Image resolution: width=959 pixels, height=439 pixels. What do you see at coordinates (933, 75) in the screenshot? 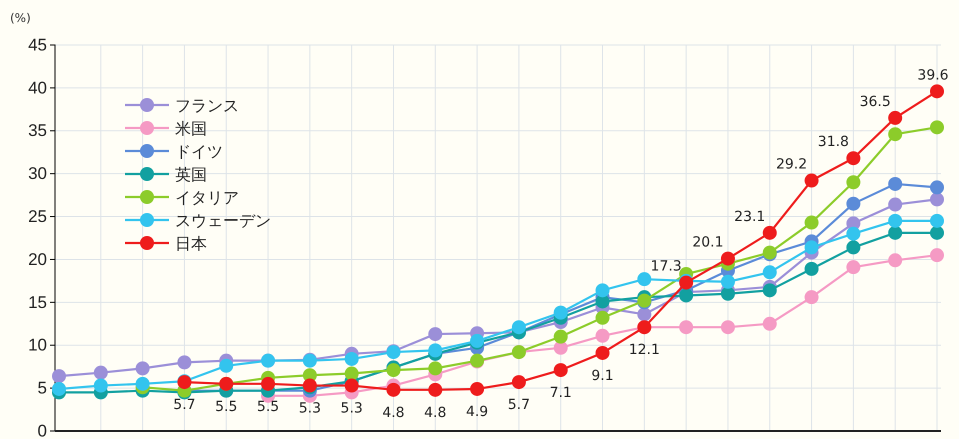
I see `data-label: 39.6` at bounding box center [933, 75].